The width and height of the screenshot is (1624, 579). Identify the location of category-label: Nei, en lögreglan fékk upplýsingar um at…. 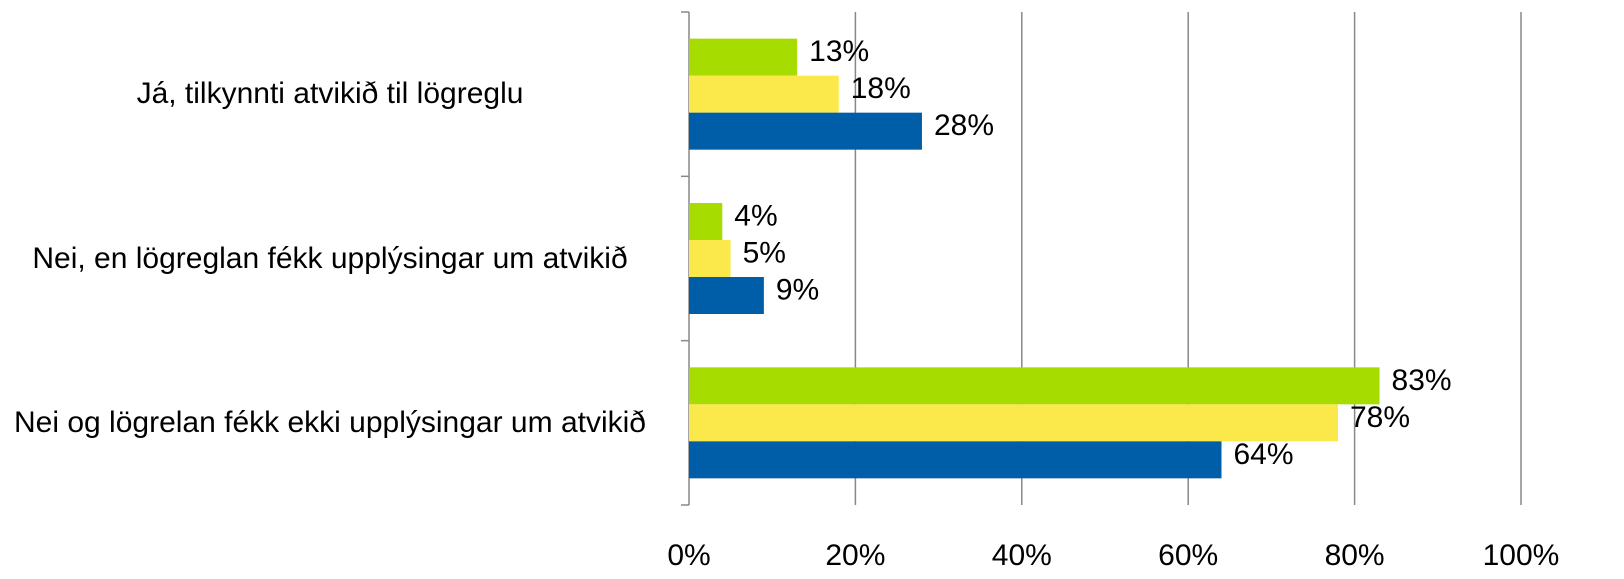
(330, 258).